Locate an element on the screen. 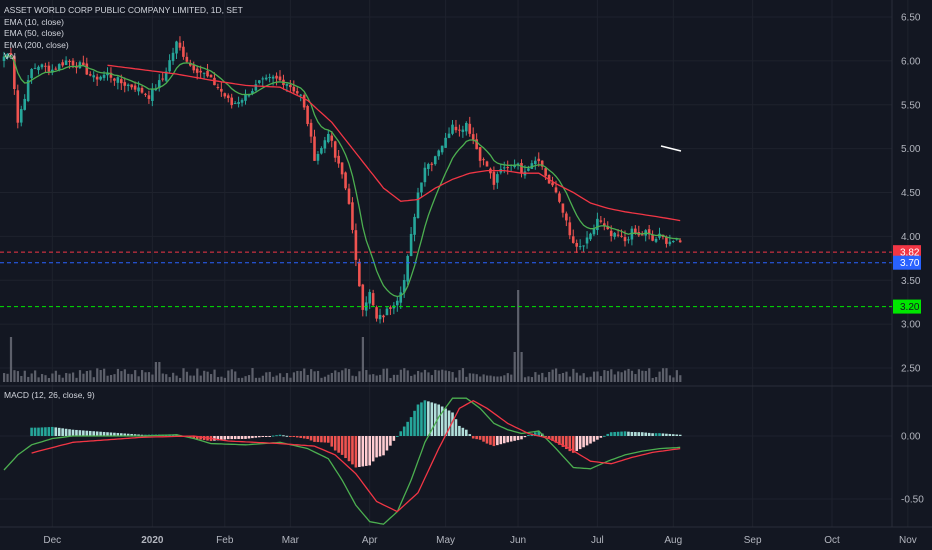  ema10-legend: EMA (10, close) is located at coordinates (34, 21).